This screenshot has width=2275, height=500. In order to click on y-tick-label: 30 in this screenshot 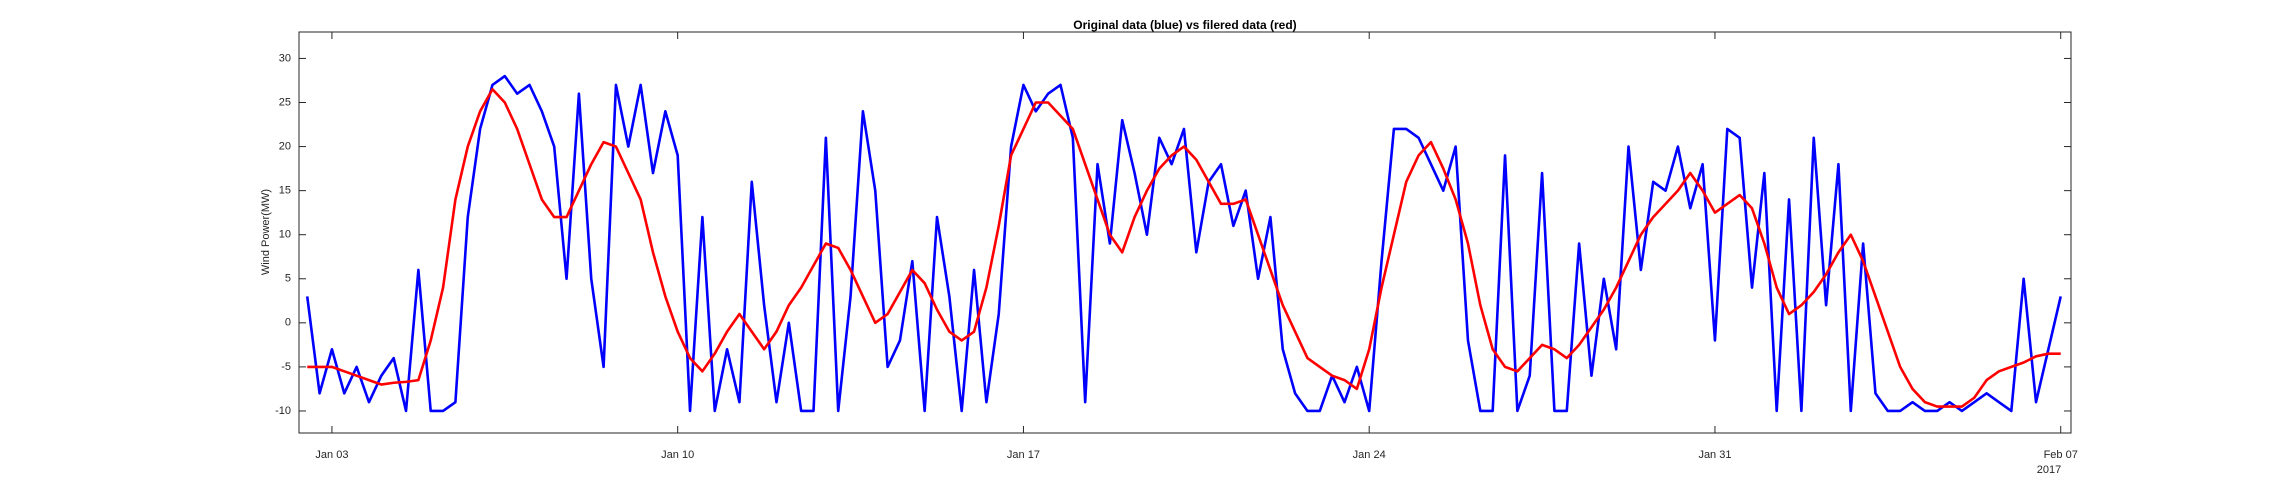, I will do `click(285, 58)`.